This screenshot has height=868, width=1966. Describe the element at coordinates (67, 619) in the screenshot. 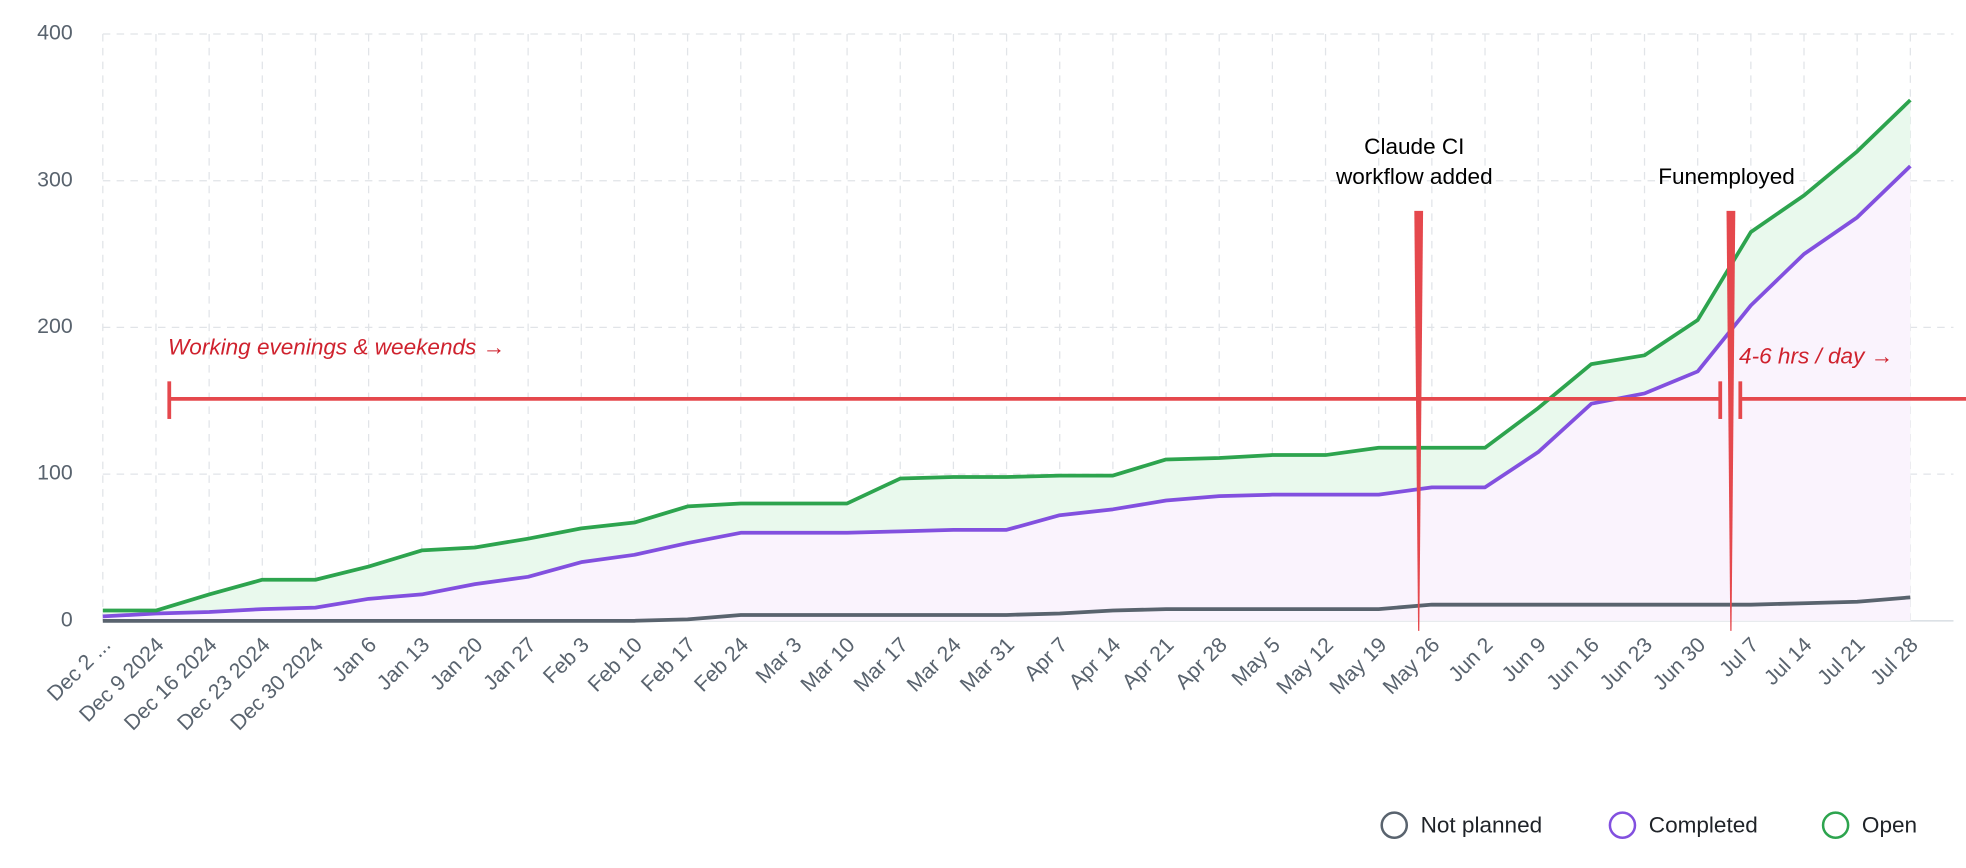

I see `y-tick-label: 0` at that location.